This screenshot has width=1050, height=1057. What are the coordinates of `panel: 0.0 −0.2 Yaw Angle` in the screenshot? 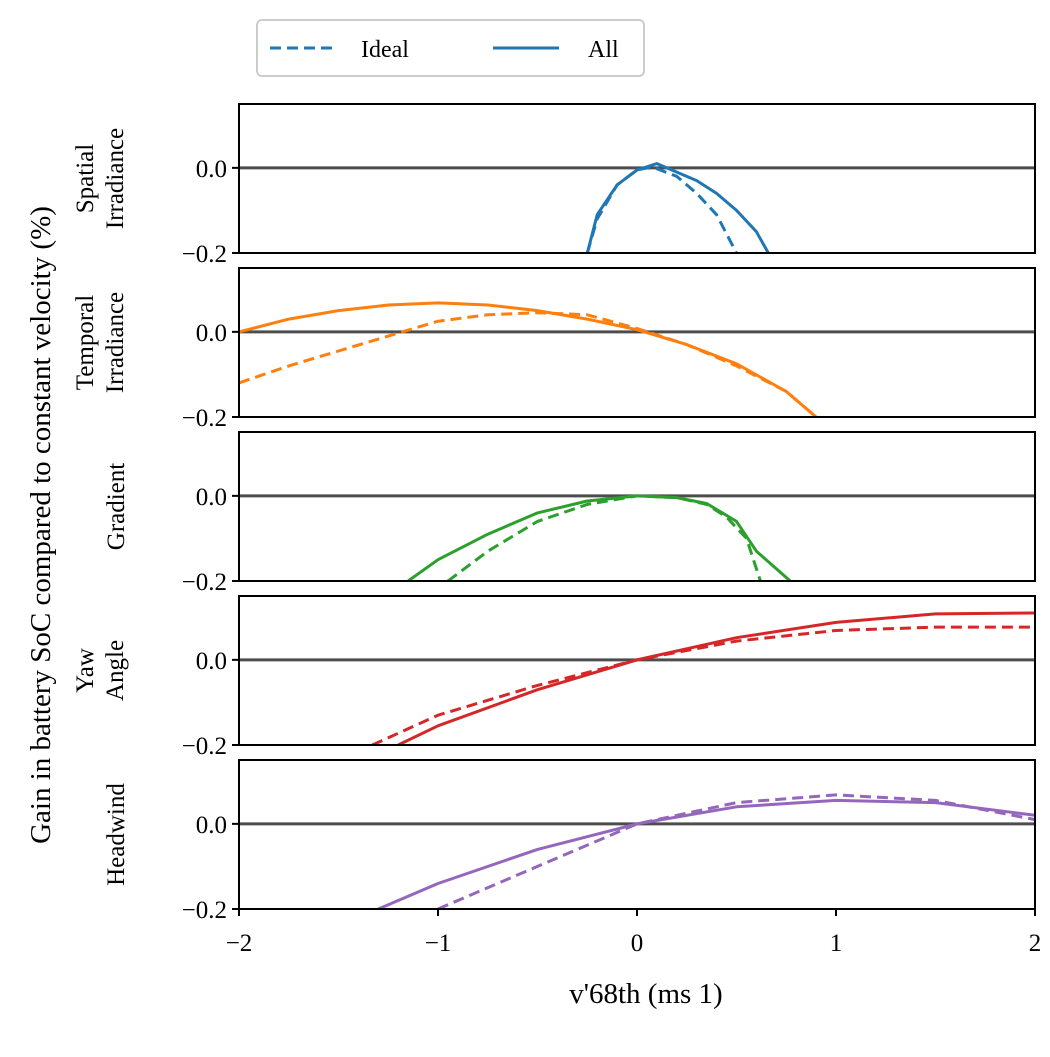 It's located at (554, 677).